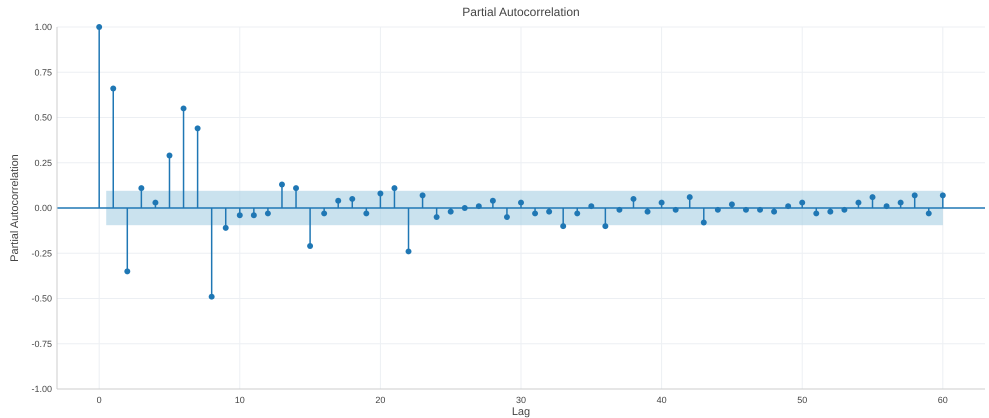  What do you see at coordinates (43, 208) in the screenshot?
I see `y-tick-label: 0.00` at bounding box center [43, 208].